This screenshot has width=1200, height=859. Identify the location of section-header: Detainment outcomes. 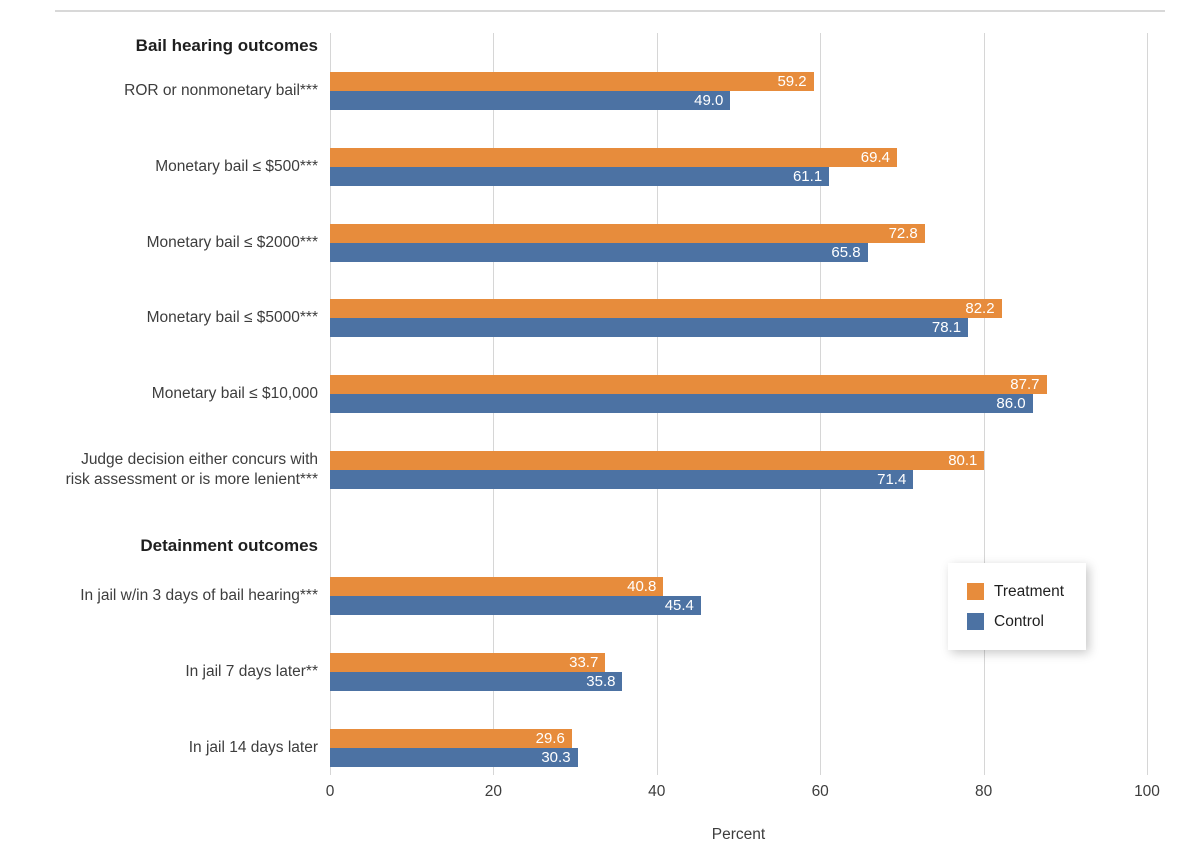
(229, 545).